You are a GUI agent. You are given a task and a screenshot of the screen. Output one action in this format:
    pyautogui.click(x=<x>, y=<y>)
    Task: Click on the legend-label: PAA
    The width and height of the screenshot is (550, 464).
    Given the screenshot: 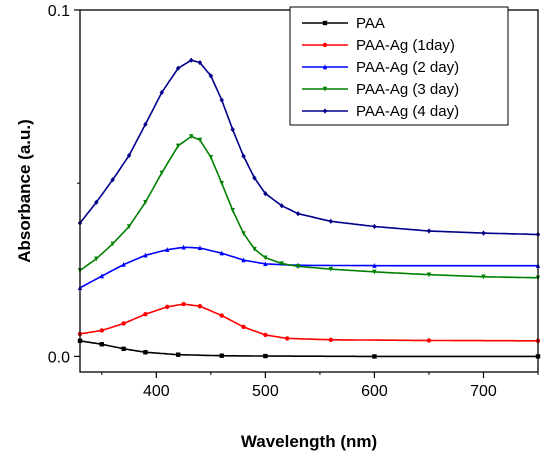 What is the action you would take?
    pyautogui.click(x=370, y=23)
    